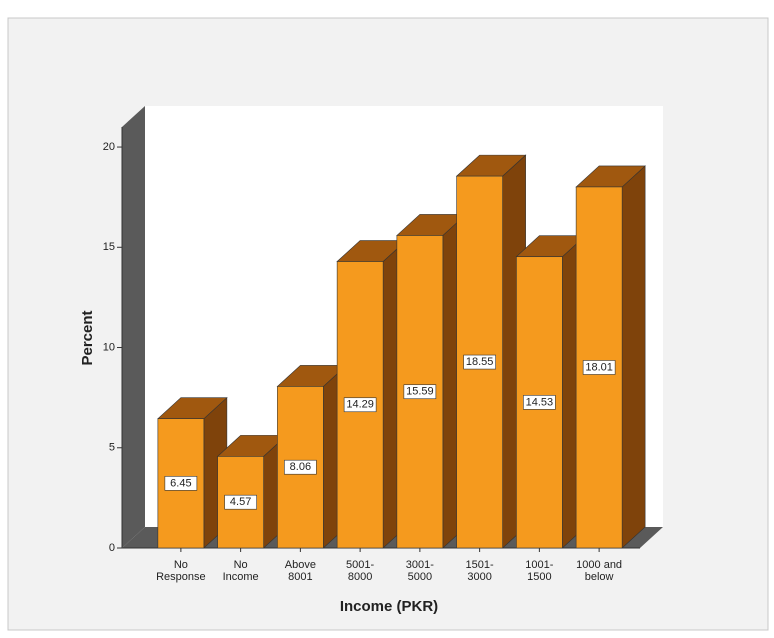  Describe the element at coordinates (241, 571) in the screenshot. I see `x-tick-label: No Income` at that location.